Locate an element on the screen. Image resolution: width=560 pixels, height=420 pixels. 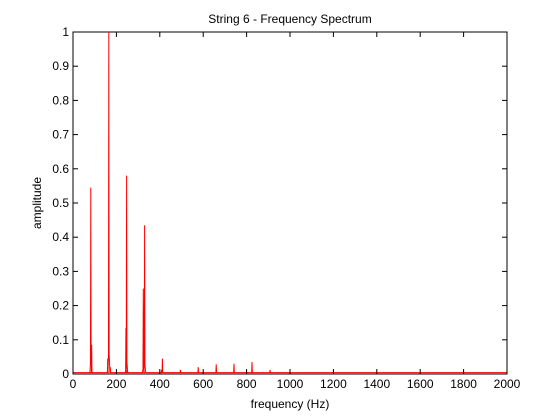
y-tick-label: 1 is located at coordinates (65, 32).